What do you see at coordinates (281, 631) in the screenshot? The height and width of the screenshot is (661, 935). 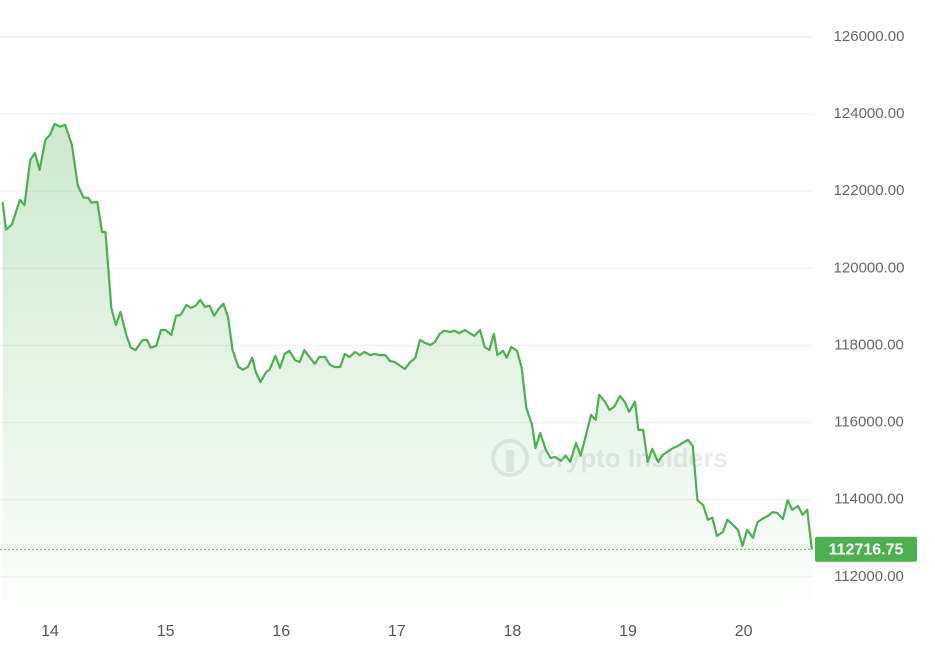 I see `x-tick-label: 16` at bounding box center [281, 631].